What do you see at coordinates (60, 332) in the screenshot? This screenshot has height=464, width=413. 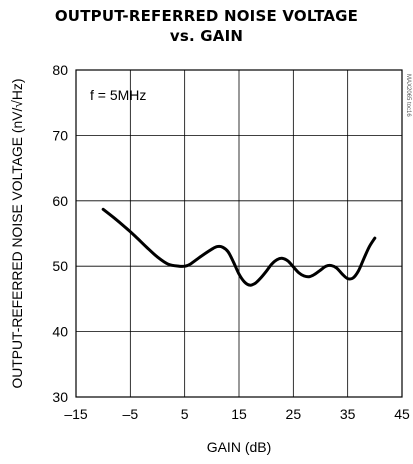 I see `y-tick-label: 40` at bounding box center [60, 332].